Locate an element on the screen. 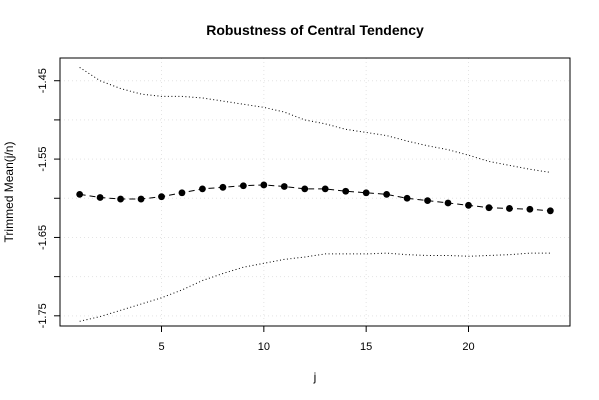  y-axis: -1.45 -1.55 -1.65 -1.75 is located at coordinates (48, 198).